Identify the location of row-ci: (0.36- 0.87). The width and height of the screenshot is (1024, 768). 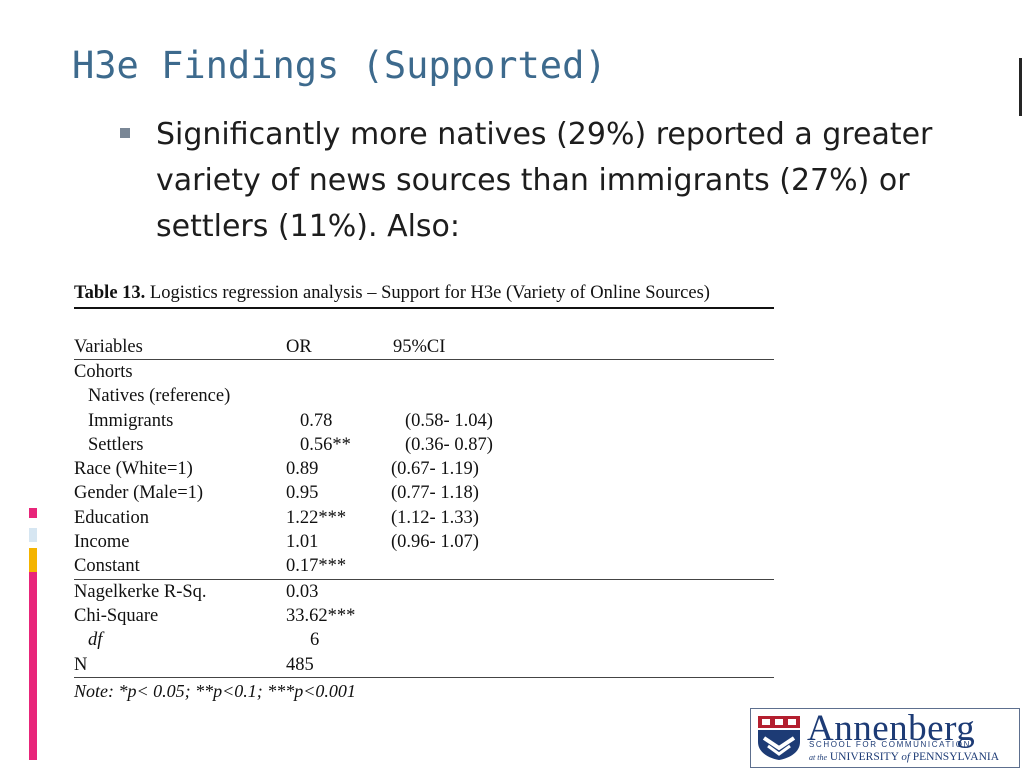
(449, 444).